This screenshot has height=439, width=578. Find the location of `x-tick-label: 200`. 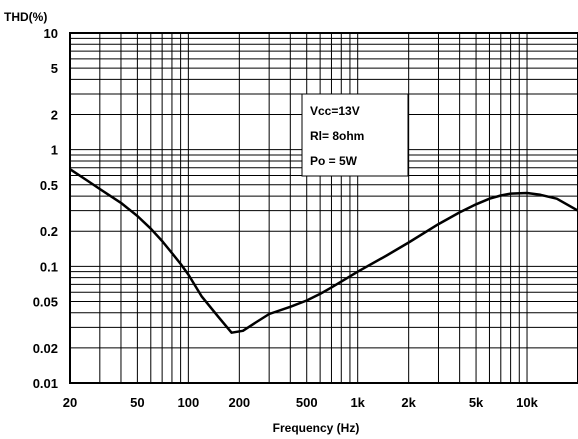

x-tick-label: 200 is located at coordinates (239, 402).